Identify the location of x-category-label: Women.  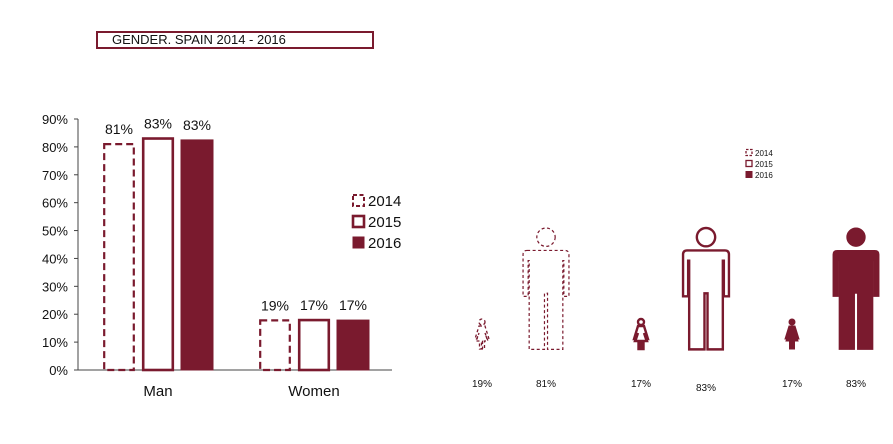
(313, 391).